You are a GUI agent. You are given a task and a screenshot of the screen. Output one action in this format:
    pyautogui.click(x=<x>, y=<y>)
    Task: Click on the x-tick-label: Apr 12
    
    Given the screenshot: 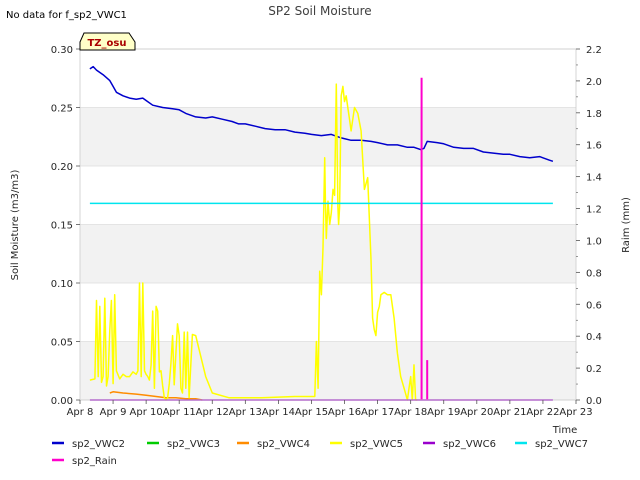 What is the action you would take?
    pyautogui.click(x=212, y=412)
    